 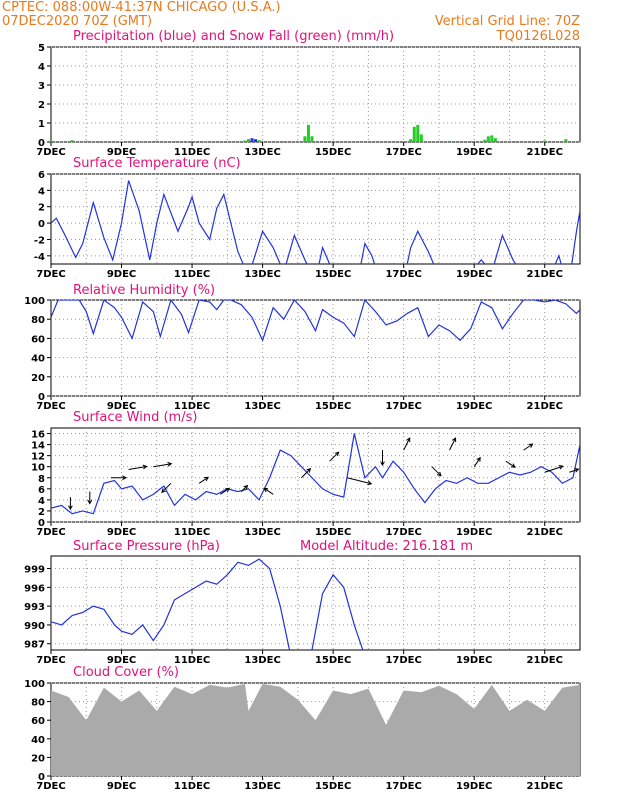 What do you see at coordinates (315, 729) in the screenshot?
I see `cloud-area` at bounding box center [315, 729].